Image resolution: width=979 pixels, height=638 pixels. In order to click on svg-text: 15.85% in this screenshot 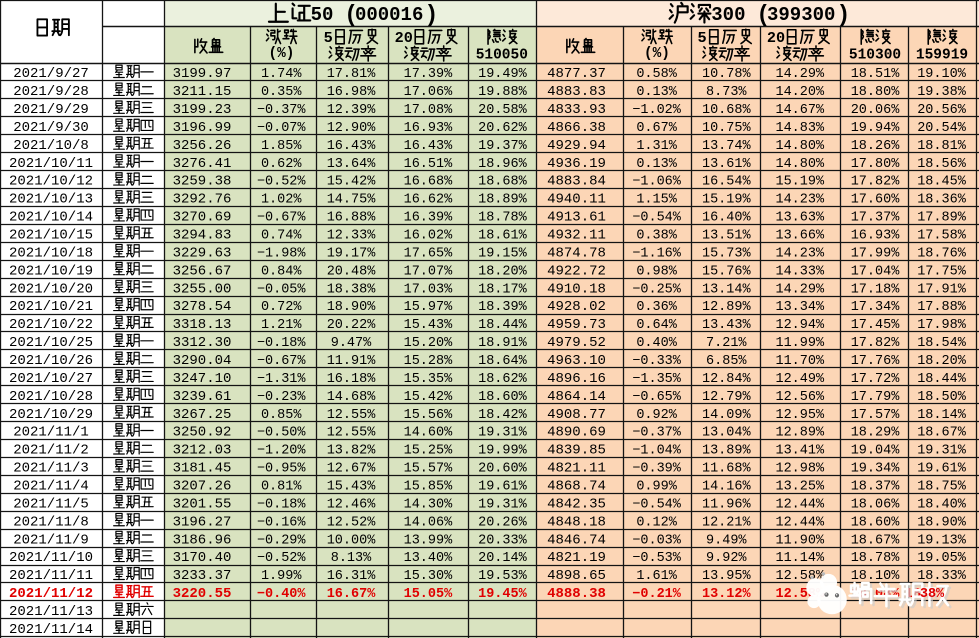, I will do `click(429, 486)`.